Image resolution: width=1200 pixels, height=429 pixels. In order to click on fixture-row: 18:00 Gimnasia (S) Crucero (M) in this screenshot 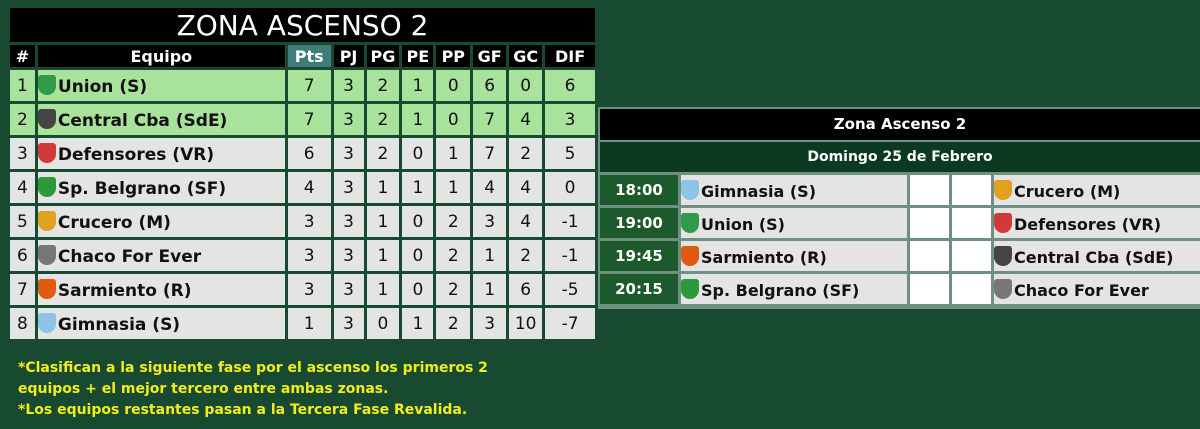, I will do `click(900, 190)`.